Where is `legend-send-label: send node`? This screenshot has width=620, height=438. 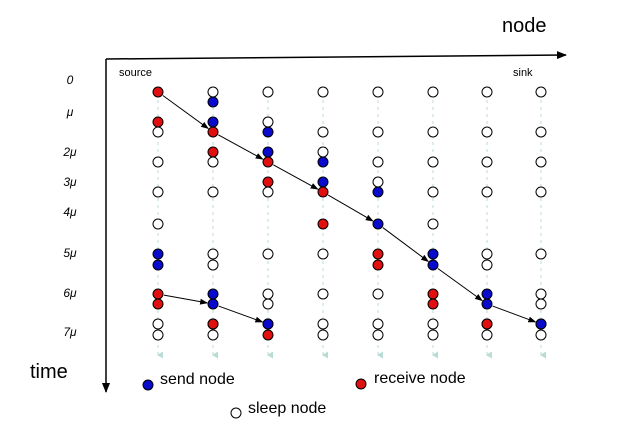
legend-send-label: send node is located at coordinates (197, 379).